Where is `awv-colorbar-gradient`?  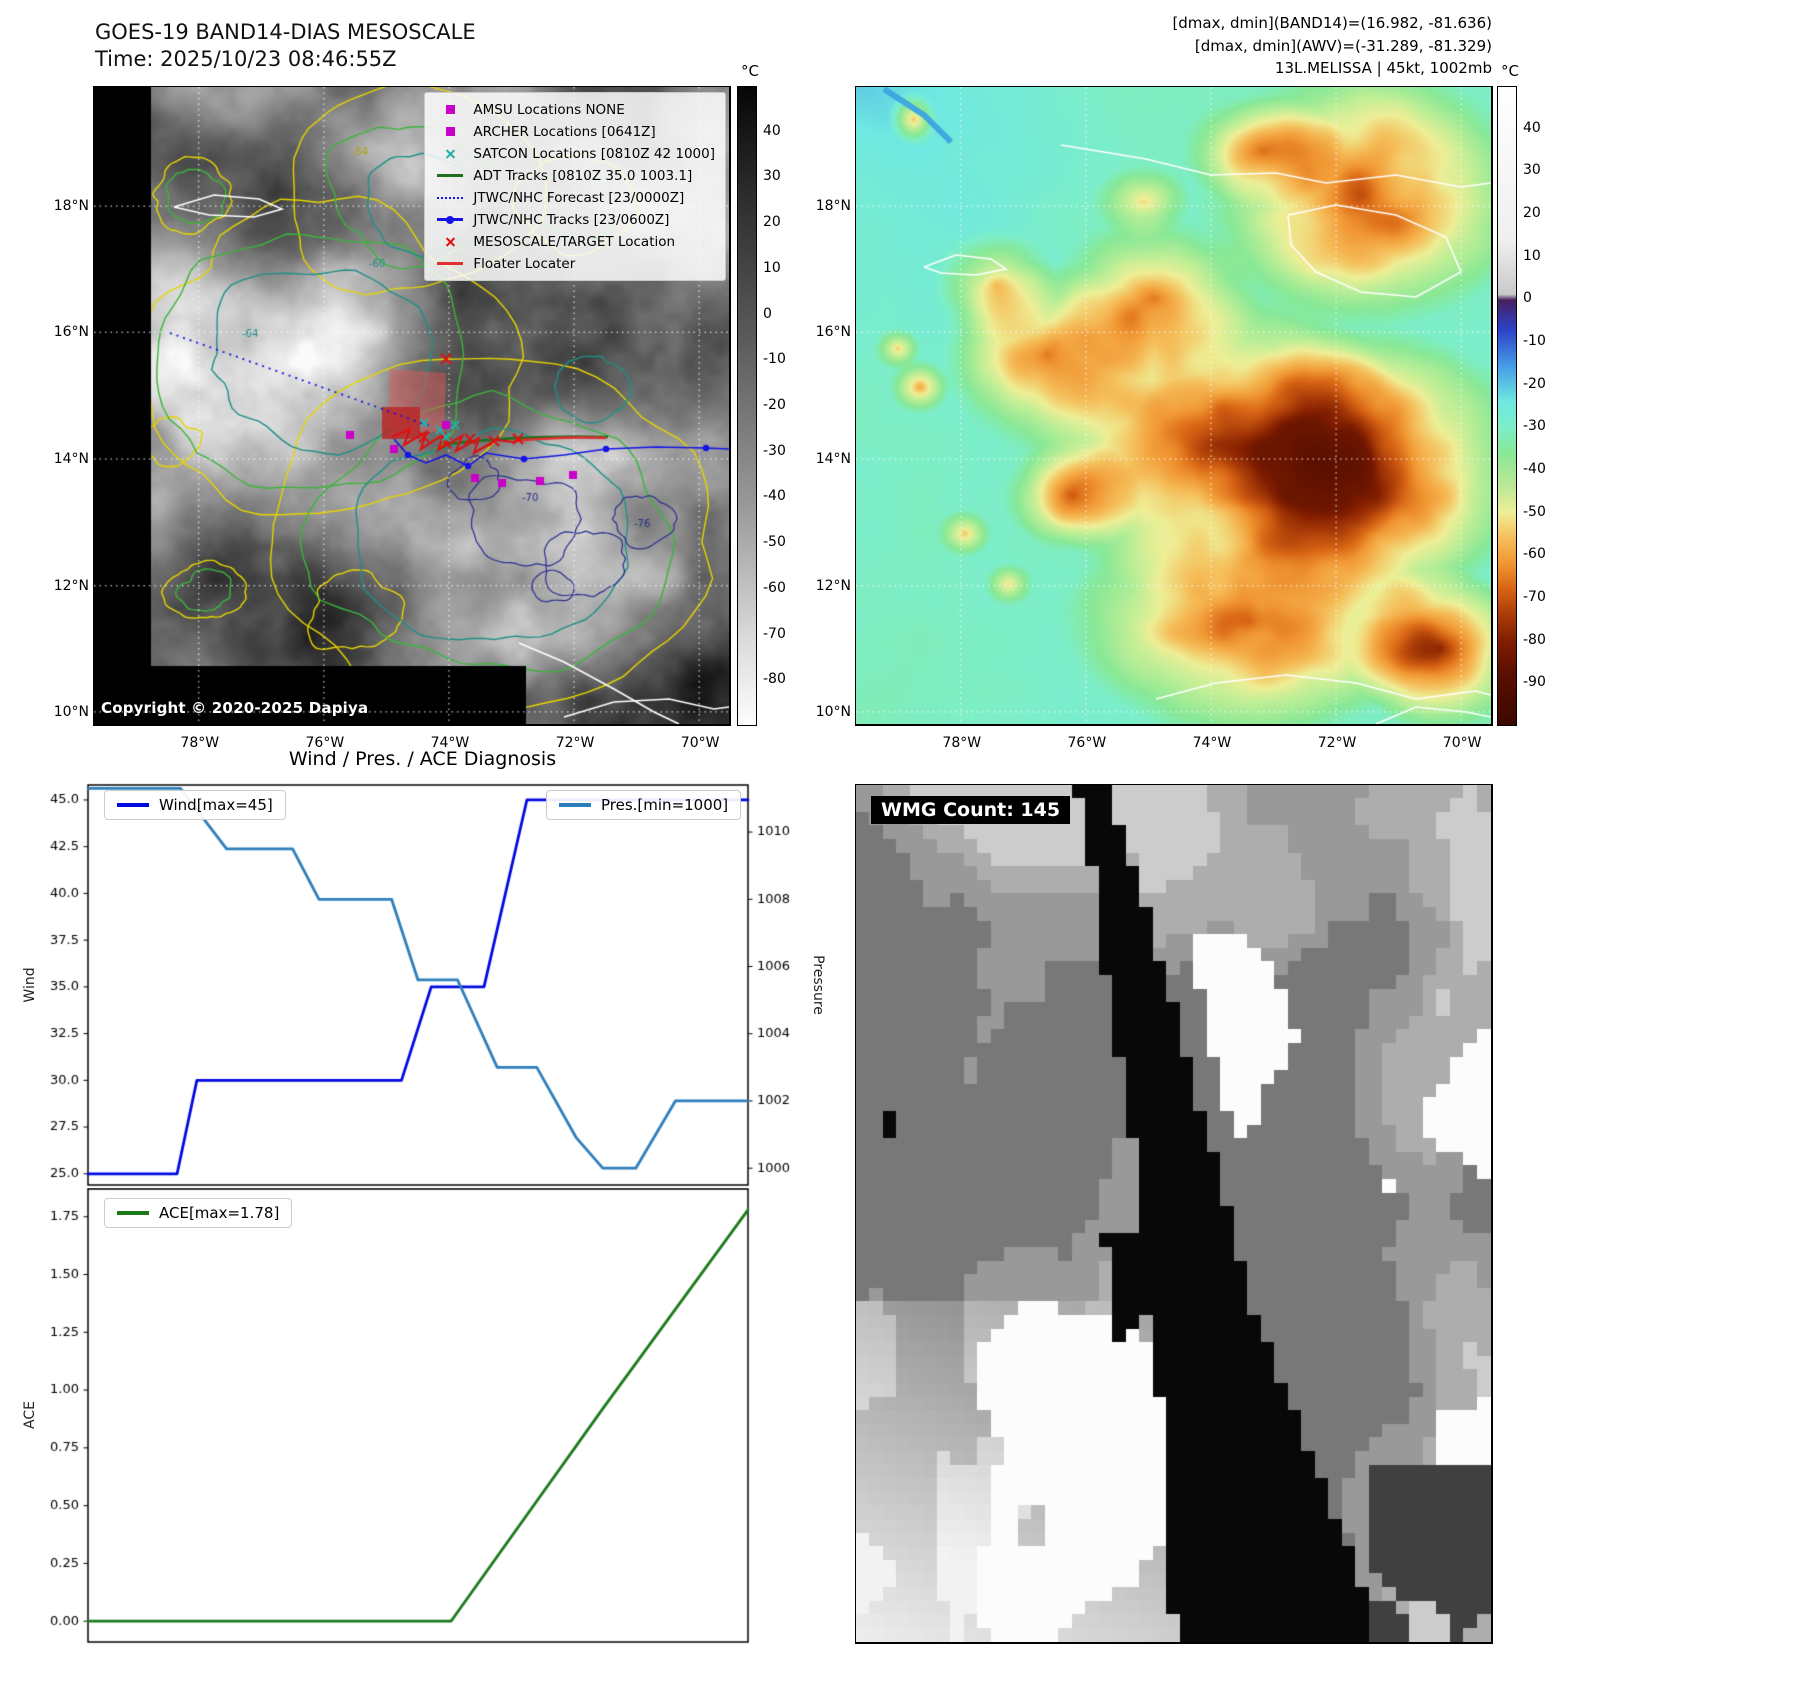 awv-colorbar-gradient is located at coordinates (1507, 406).